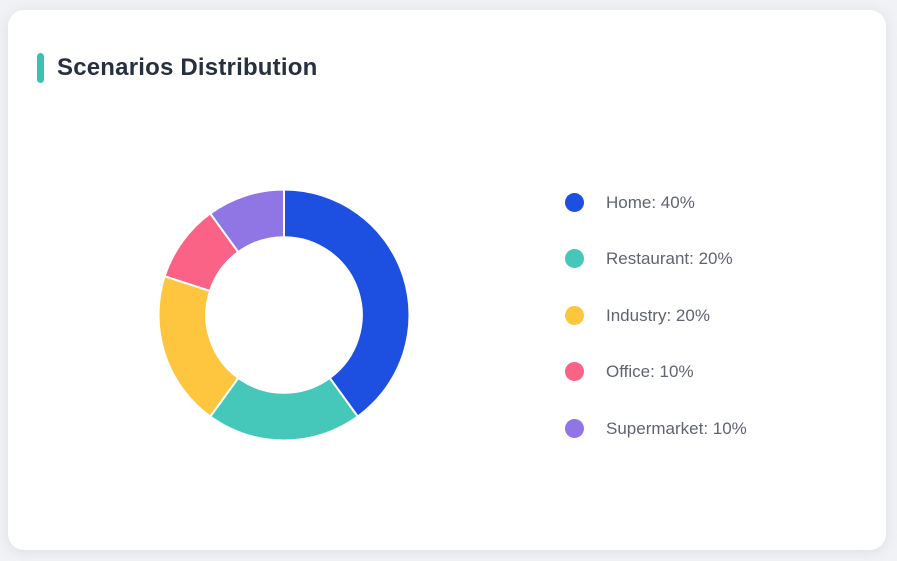  I want to click on legend-item-supermarket: Supermarket: 10%, so click(656, 428).